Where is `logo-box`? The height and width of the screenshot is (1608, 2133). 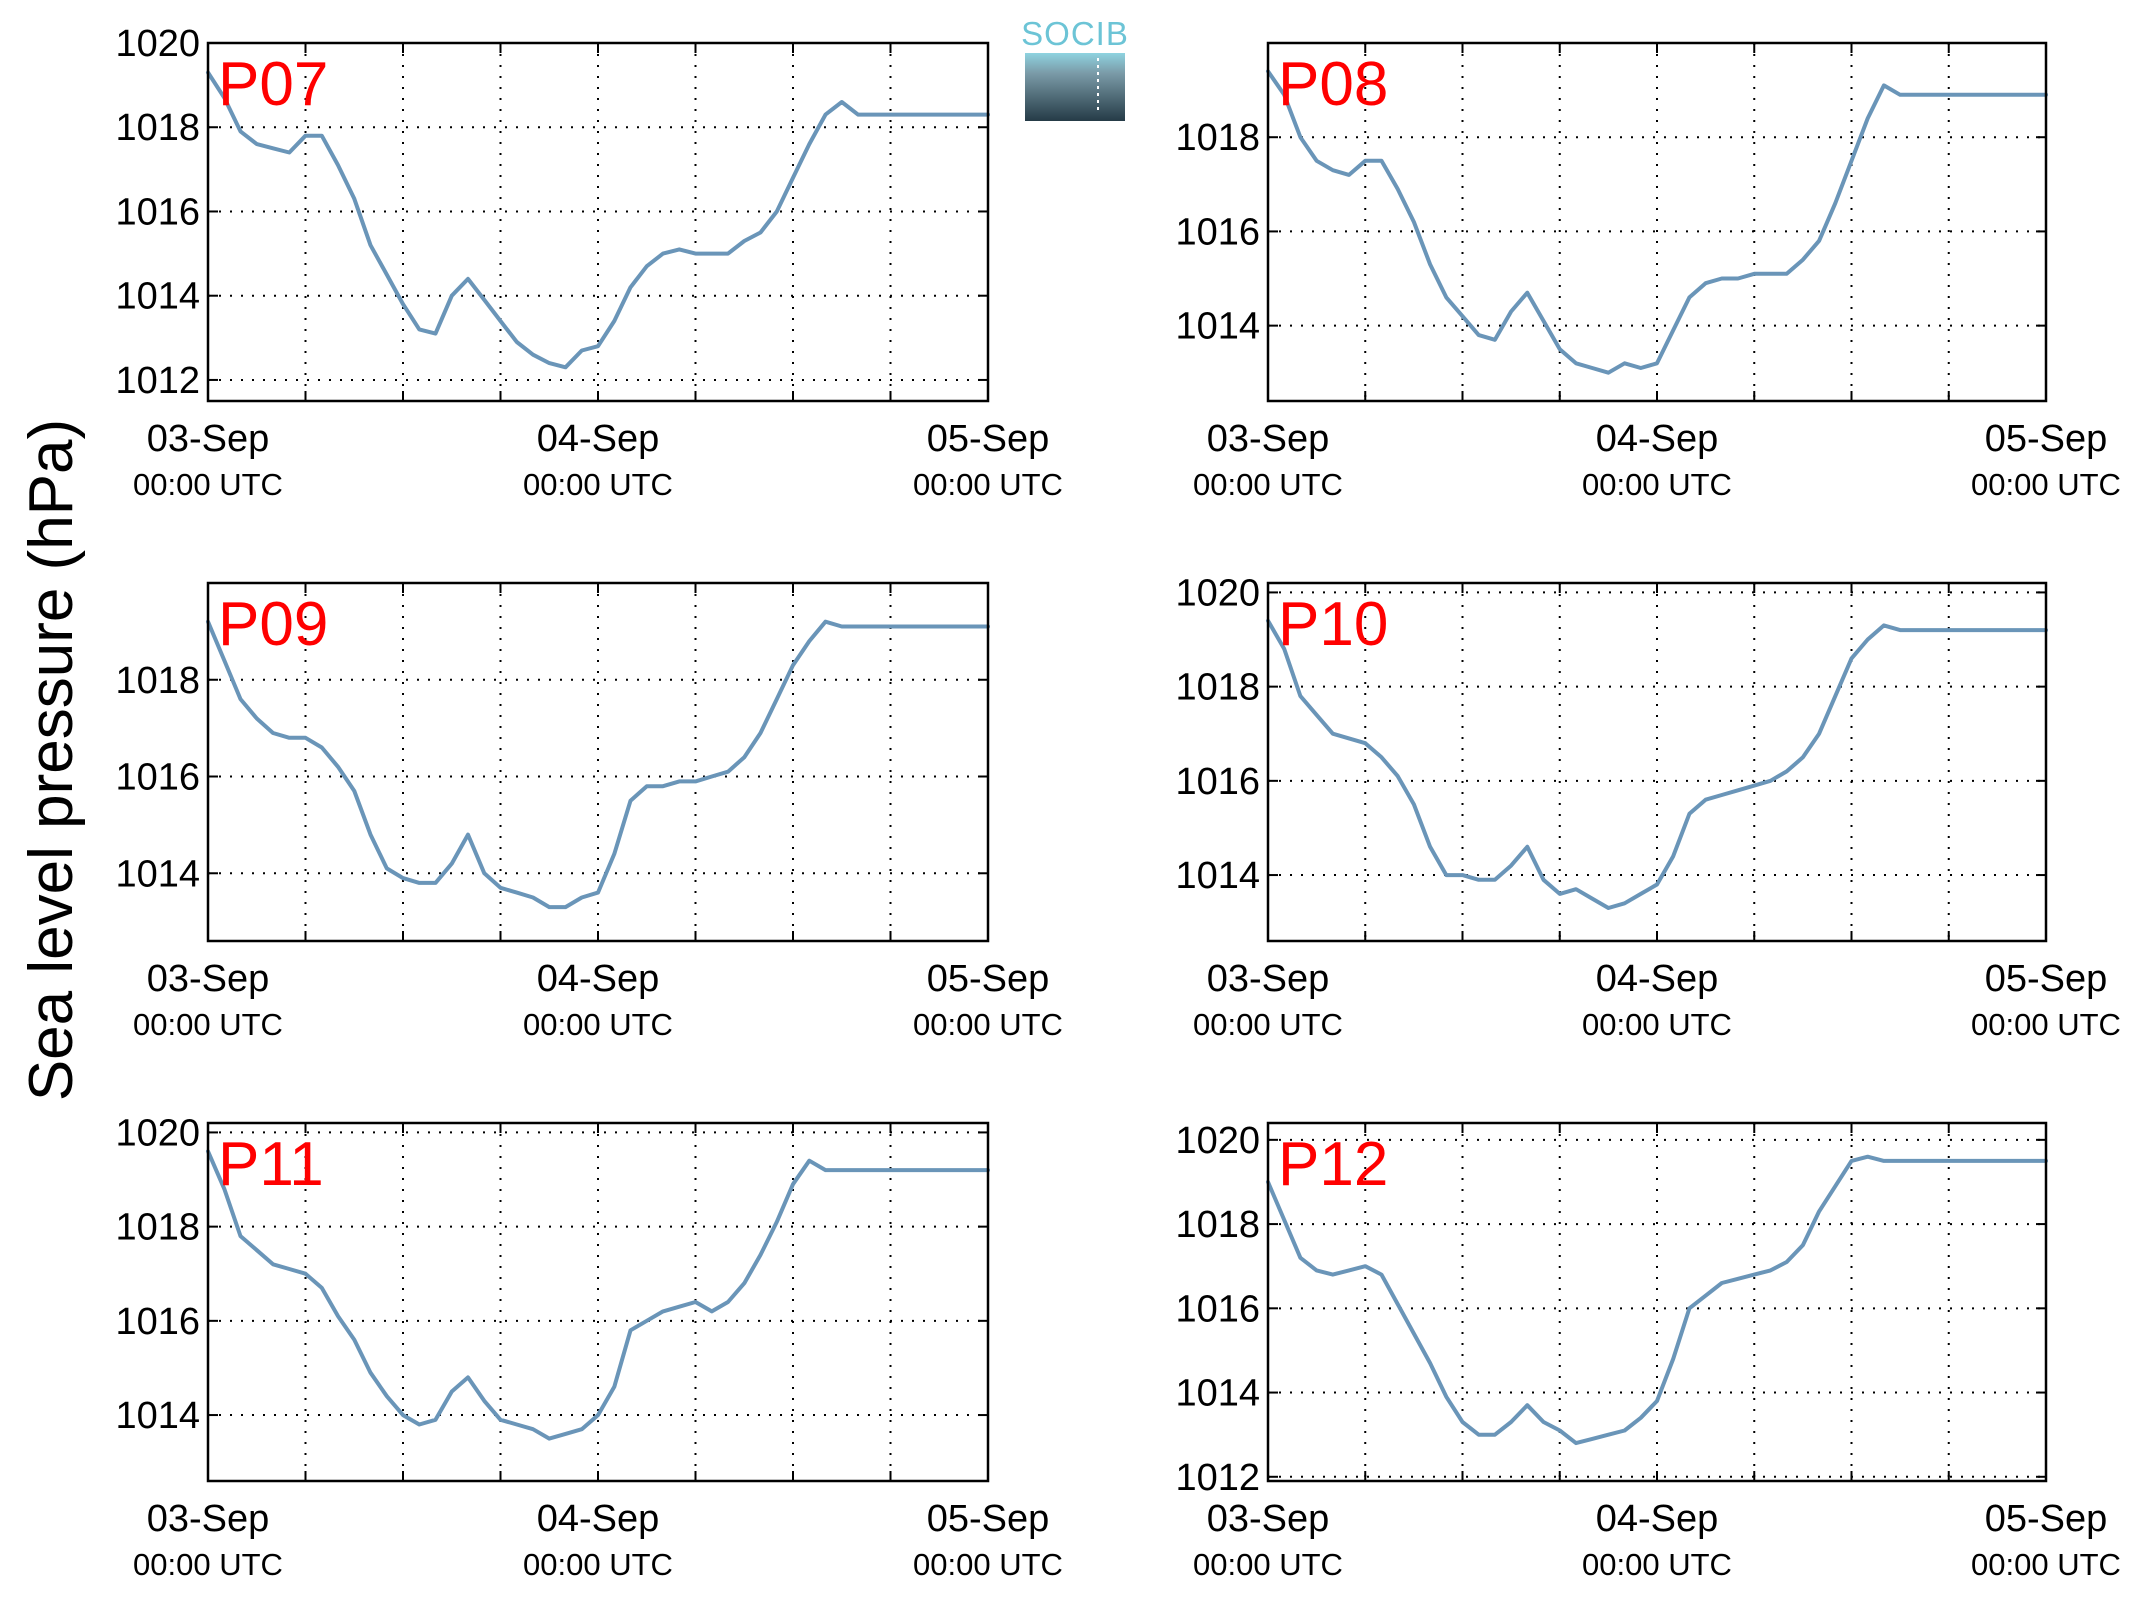 logo-box is located at coordinates (1075, 87).